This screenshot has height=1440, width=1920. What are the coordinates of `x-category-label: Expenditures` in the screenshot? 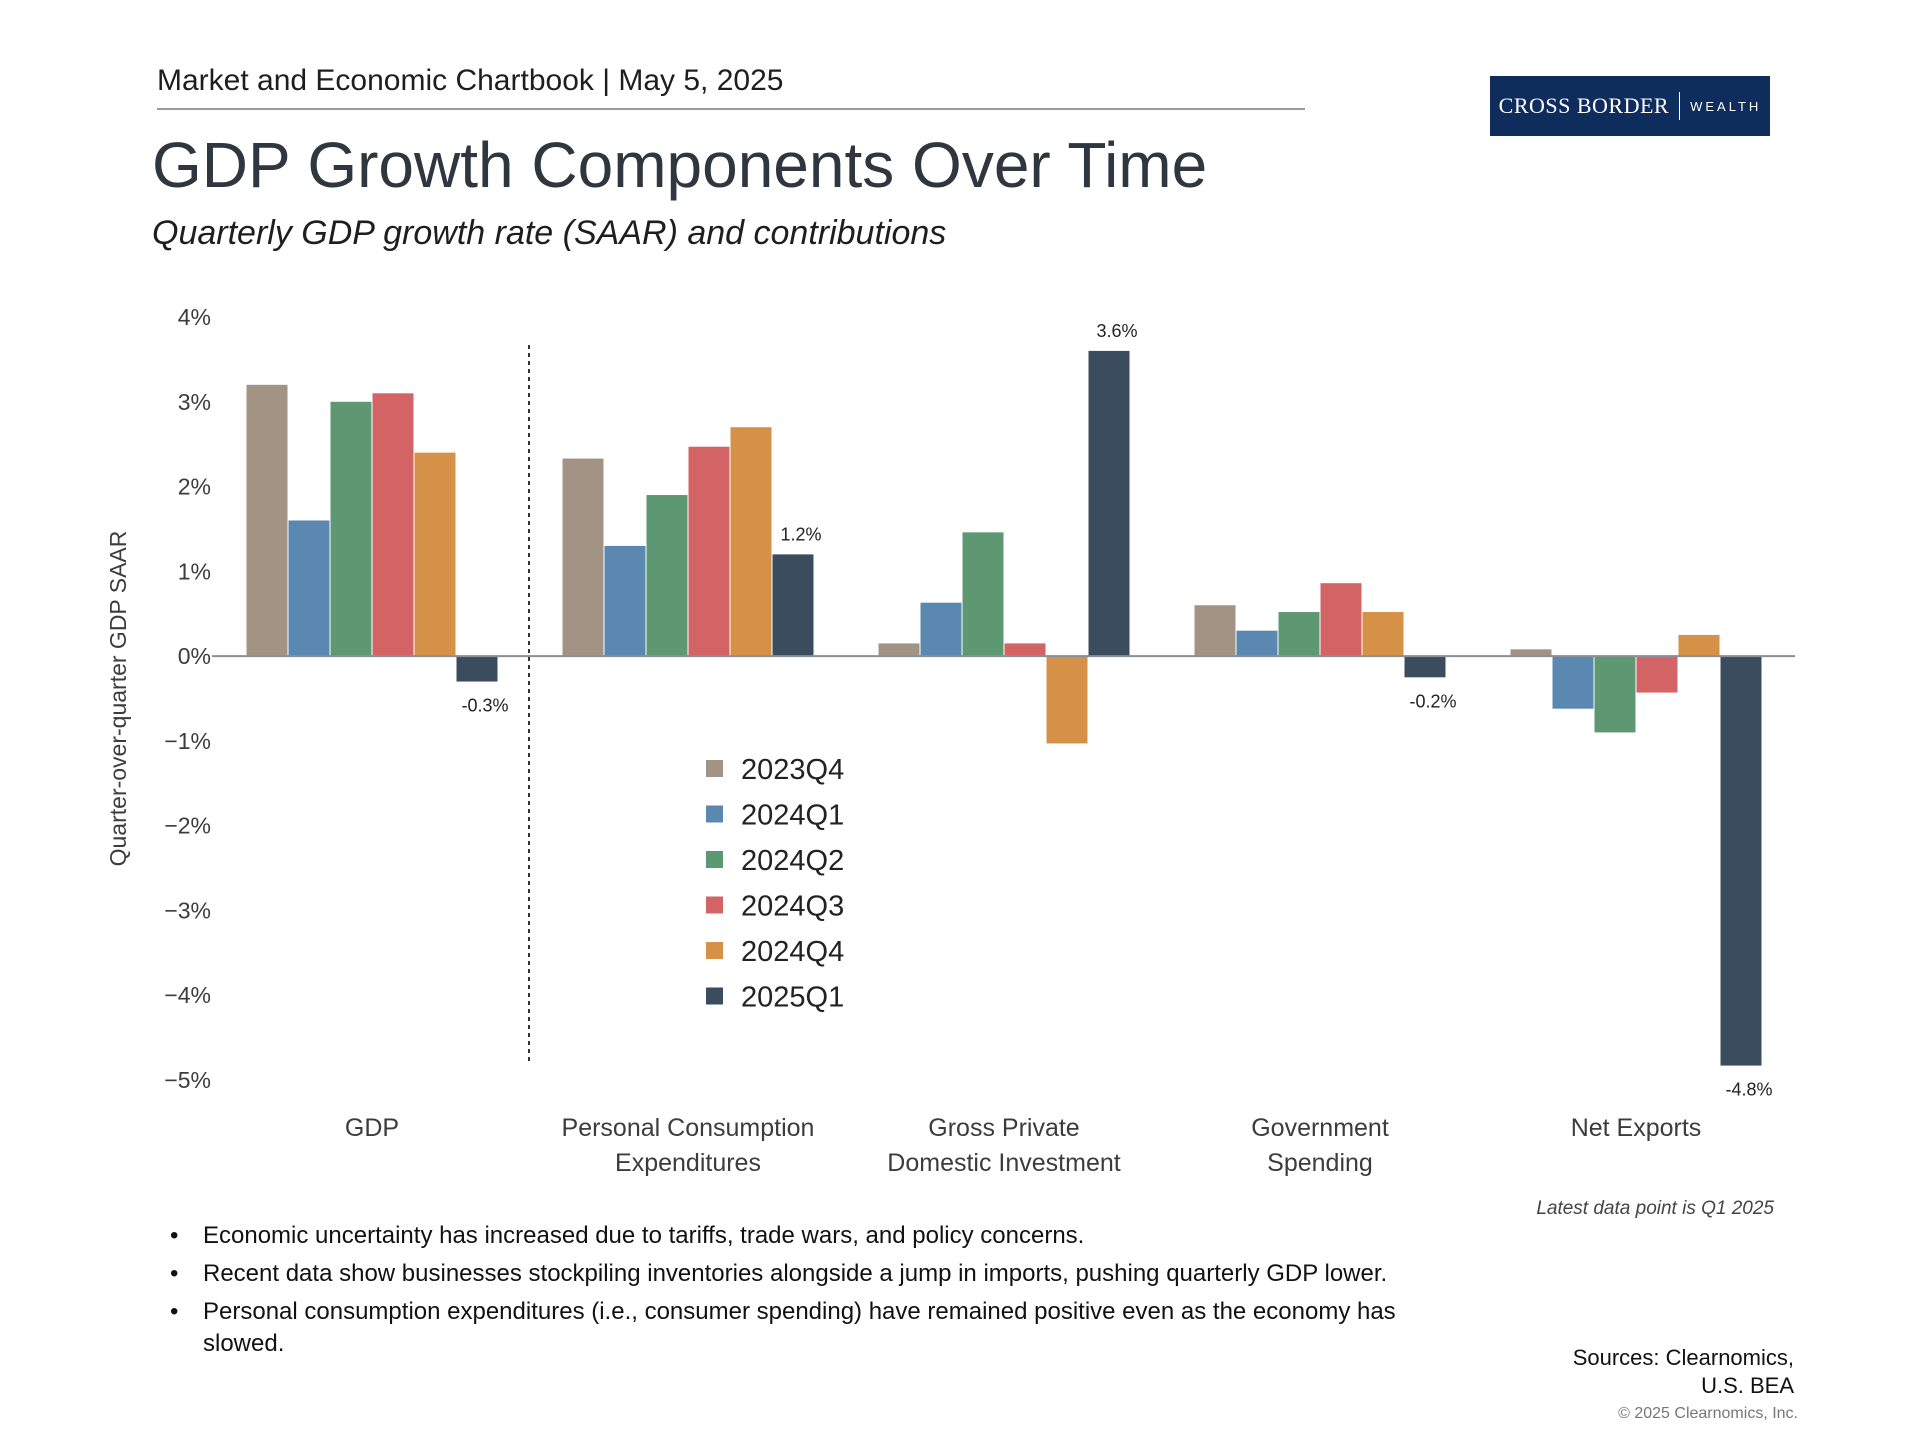 It's located at (688, 1163).